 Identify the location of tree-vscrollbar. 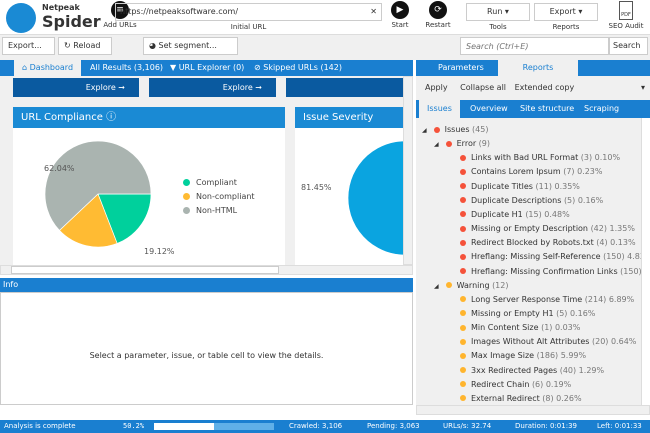
(645, 261).